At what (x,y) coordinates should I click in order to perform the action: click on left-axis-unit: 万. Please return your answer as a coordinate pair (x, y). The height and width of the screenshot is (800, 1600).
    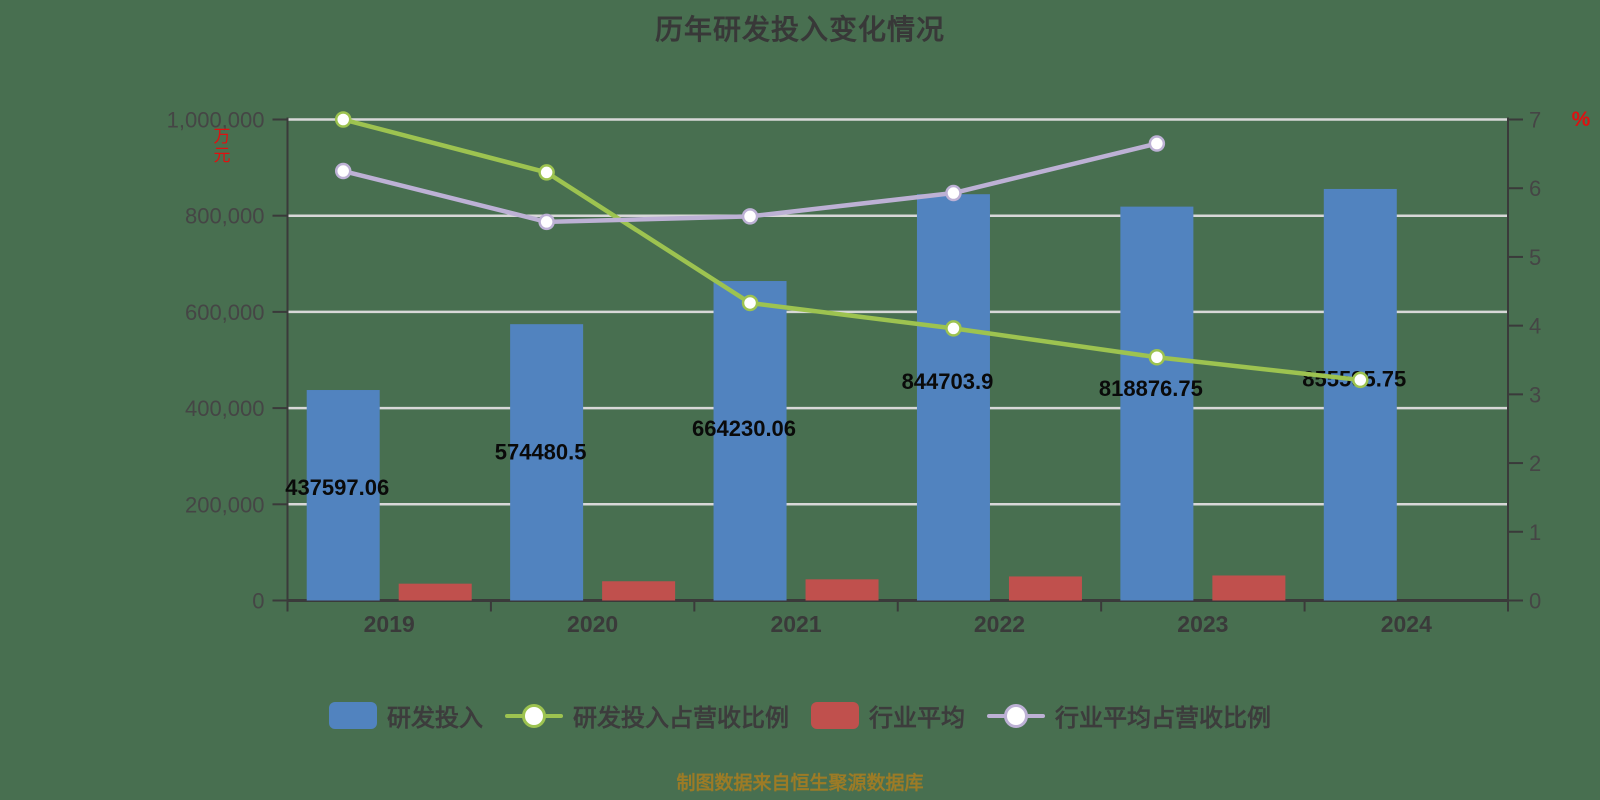
    Looking at the image, I should click on (222, 136).